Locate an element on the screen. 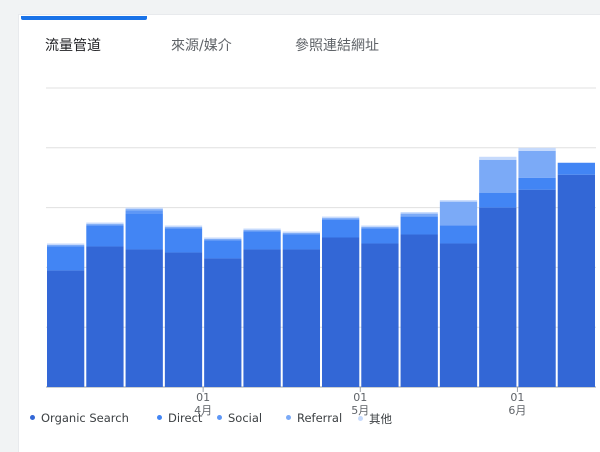  legend-item: 其他 is located at coordinates (375, 419).